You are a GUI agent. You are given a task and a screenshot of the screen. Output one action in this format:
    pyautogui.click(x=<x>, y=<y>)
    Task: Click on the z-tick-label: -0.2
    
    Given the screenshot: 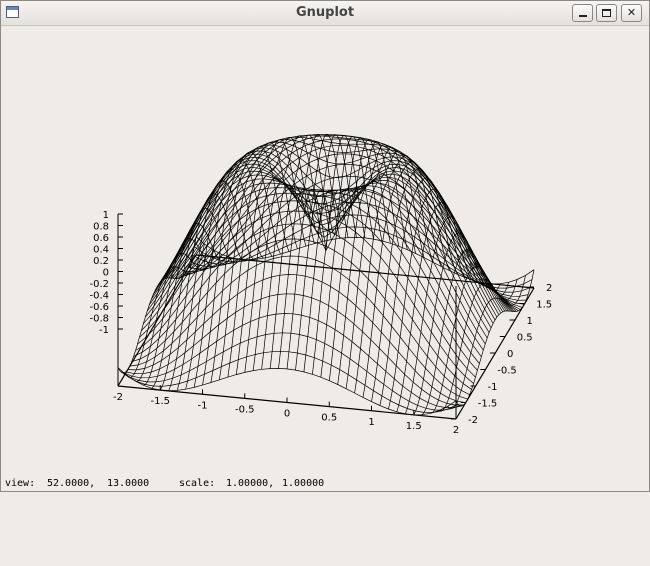 What is the action you would take?
    pyautogui.click(x=99, y=284)
    